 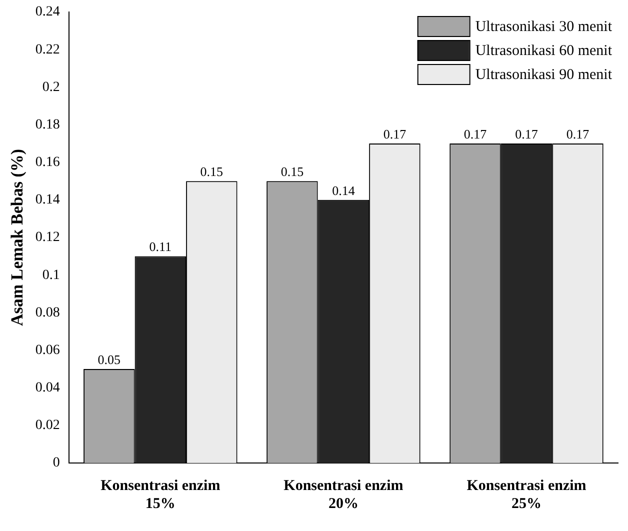 I want to click on y-axis-title: Asam Lemak Bebas (%), so click(x=17, y=237).